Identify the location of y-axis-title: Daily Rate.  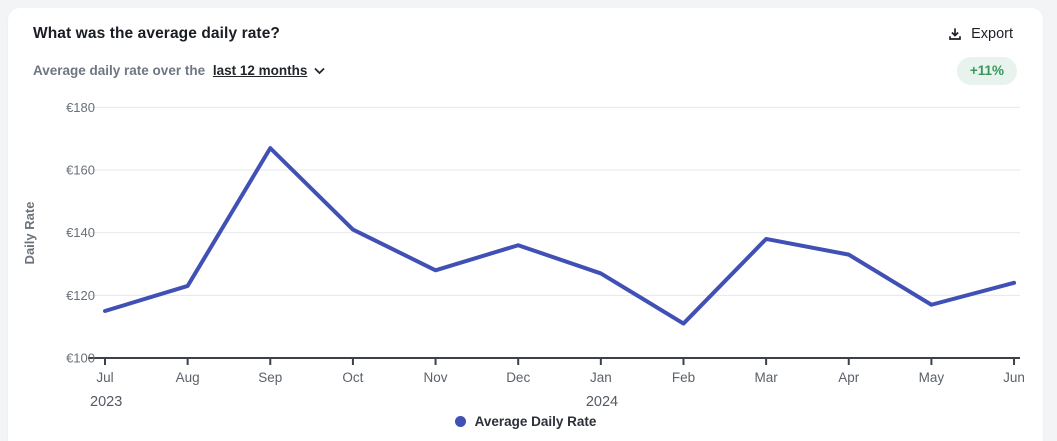
(29, 233).